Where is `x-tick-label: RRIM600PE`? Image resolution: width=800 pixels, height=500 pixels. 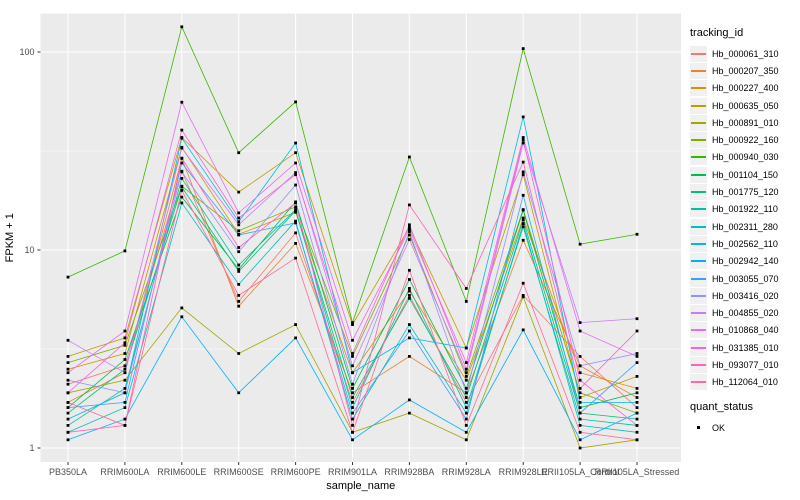 x-tick-label: RRIM600PE is located at coordinates (296, 472).